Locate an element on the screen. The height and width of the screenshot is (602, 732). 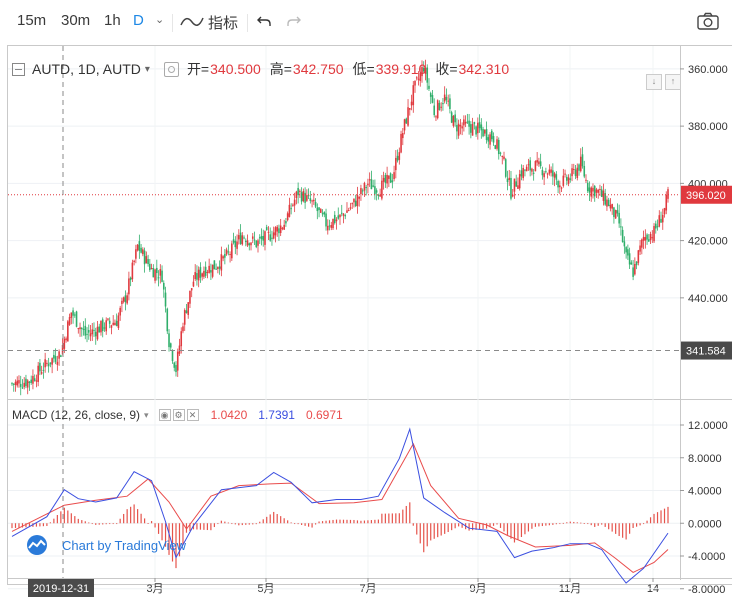
symbol-label: AUTD, 1D, AUTD is located at coordinates (86, 69).